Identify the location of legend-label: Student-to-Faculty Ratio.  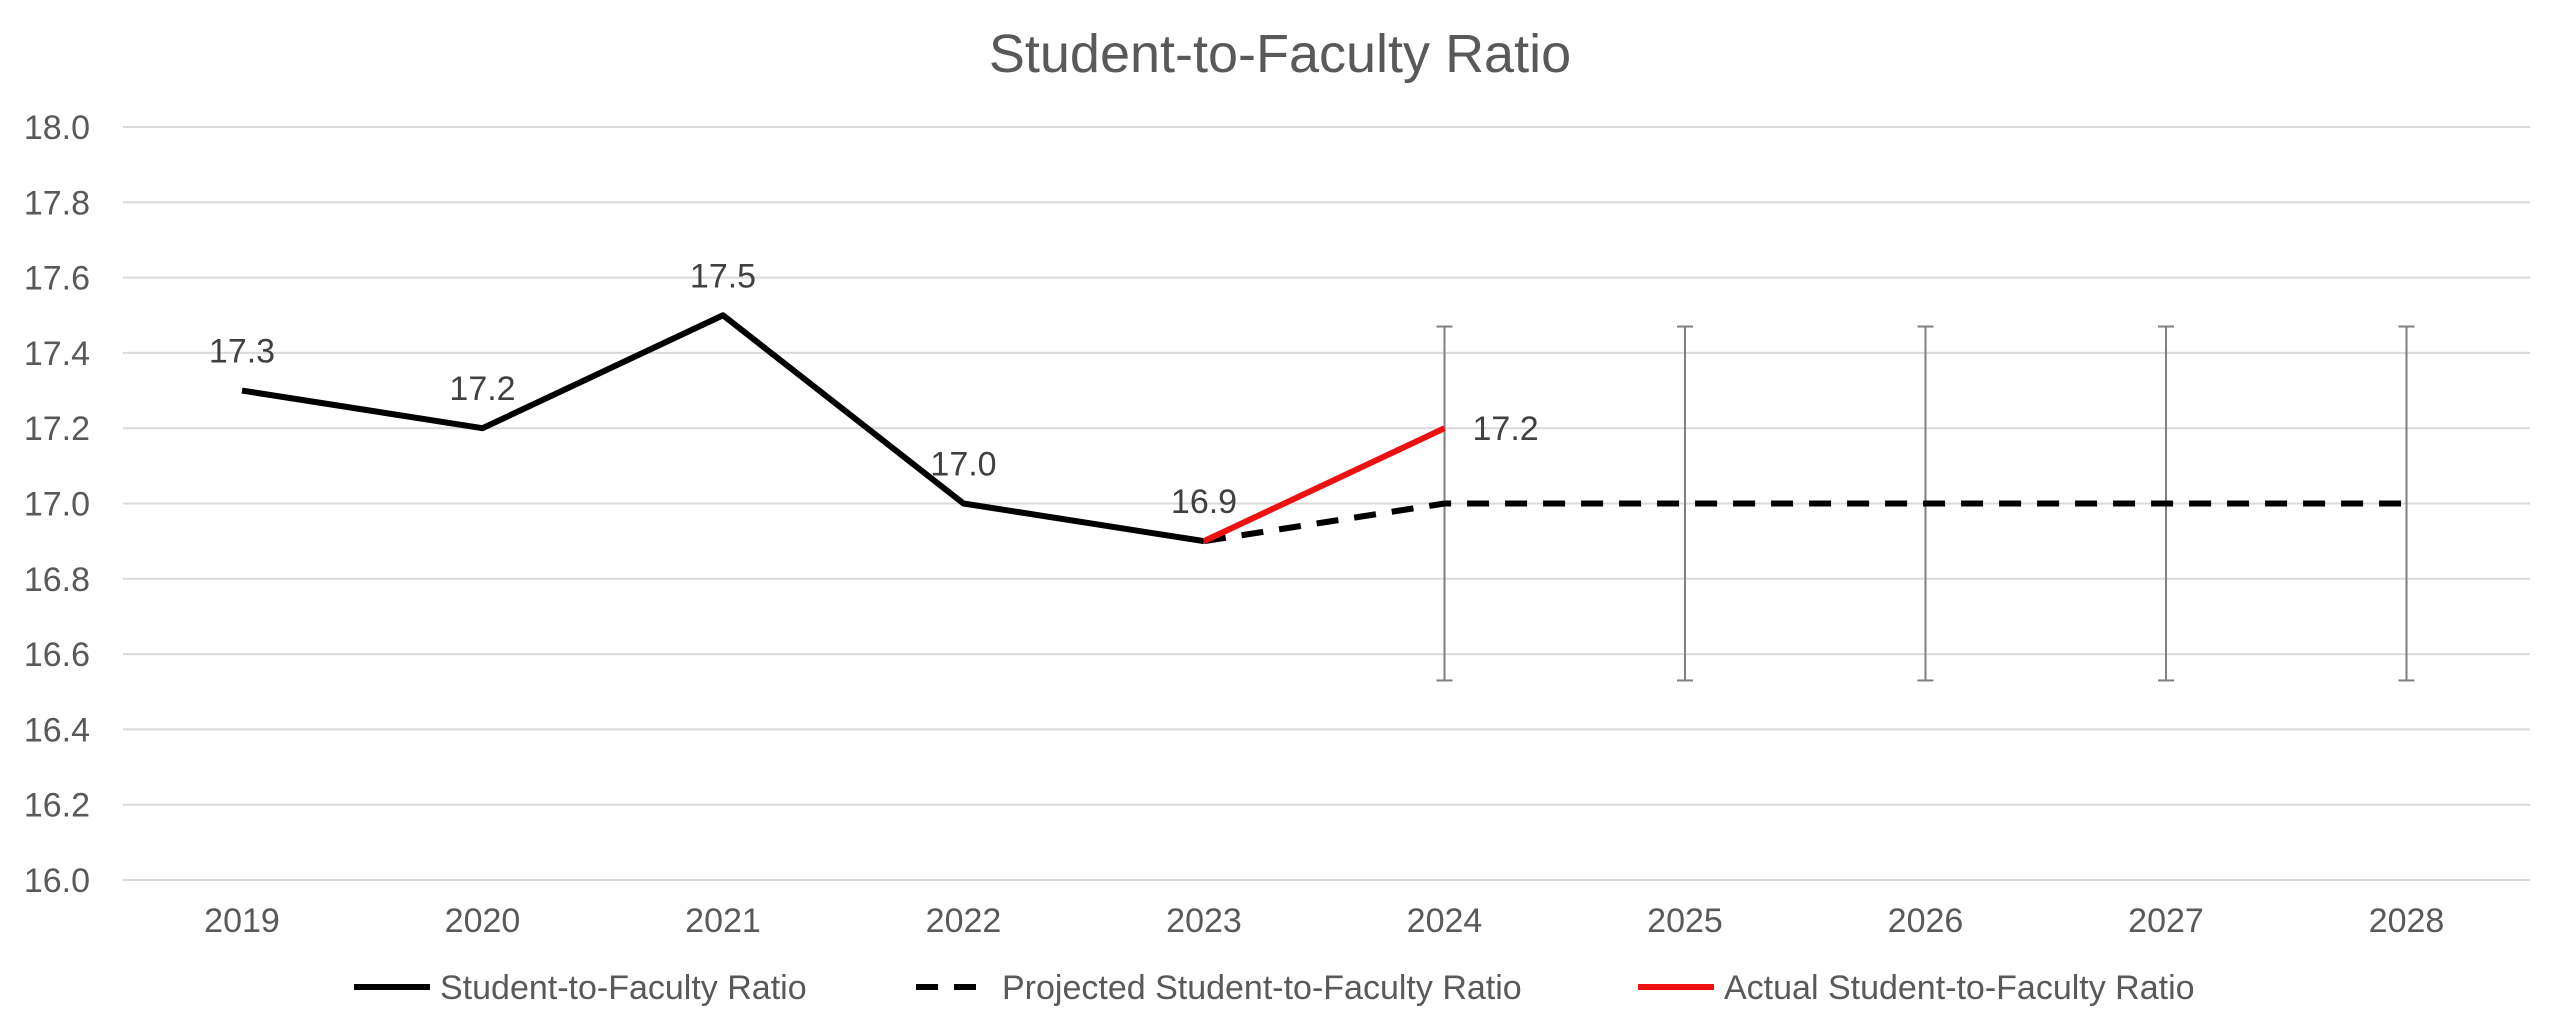
(623, 988).